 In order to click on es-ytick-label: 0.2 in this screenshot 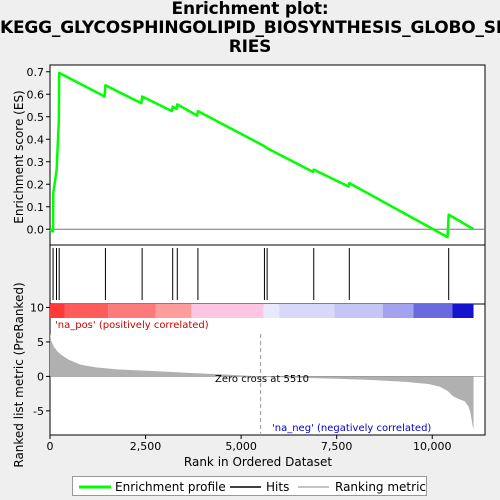, I will do `click(36, 184)`.